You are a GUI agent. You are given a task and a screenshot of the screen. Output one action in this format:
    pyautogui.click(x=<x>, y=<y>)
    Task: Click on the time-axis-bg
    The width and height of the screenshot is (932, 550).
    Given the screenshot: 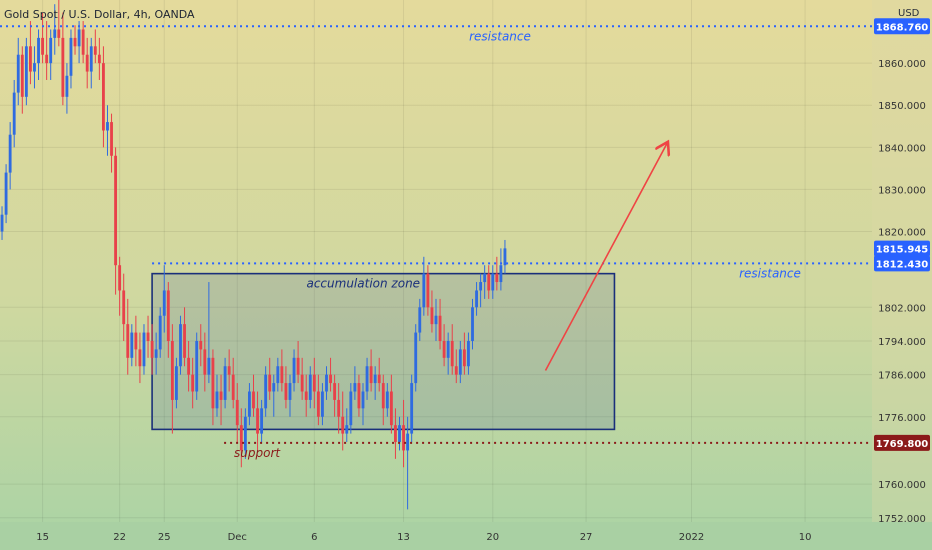 What is the action you would take?
    pyautogui.click(x=466, y=536)
    